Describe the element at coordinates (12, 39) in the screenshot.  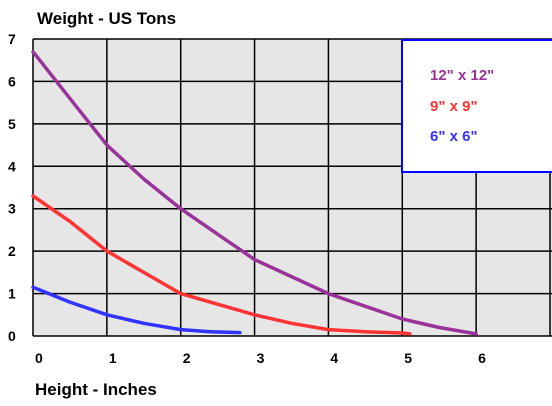
I see `y-tick-label-7: 7` at that location.